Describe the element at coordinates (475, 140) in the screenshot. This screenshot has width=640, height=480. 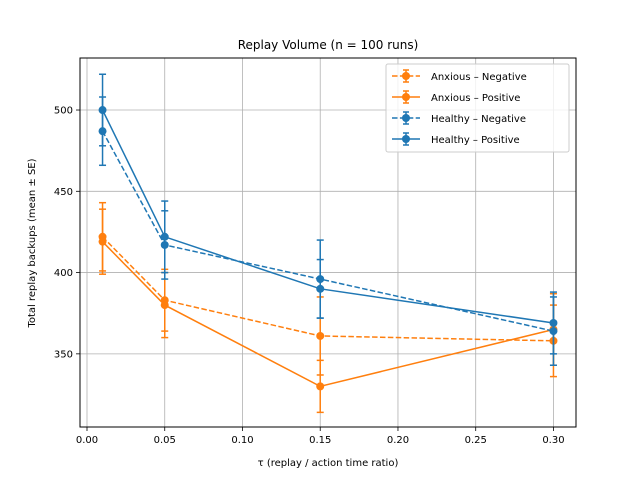
I see `legend-label: Healthy – Positive` at that location.